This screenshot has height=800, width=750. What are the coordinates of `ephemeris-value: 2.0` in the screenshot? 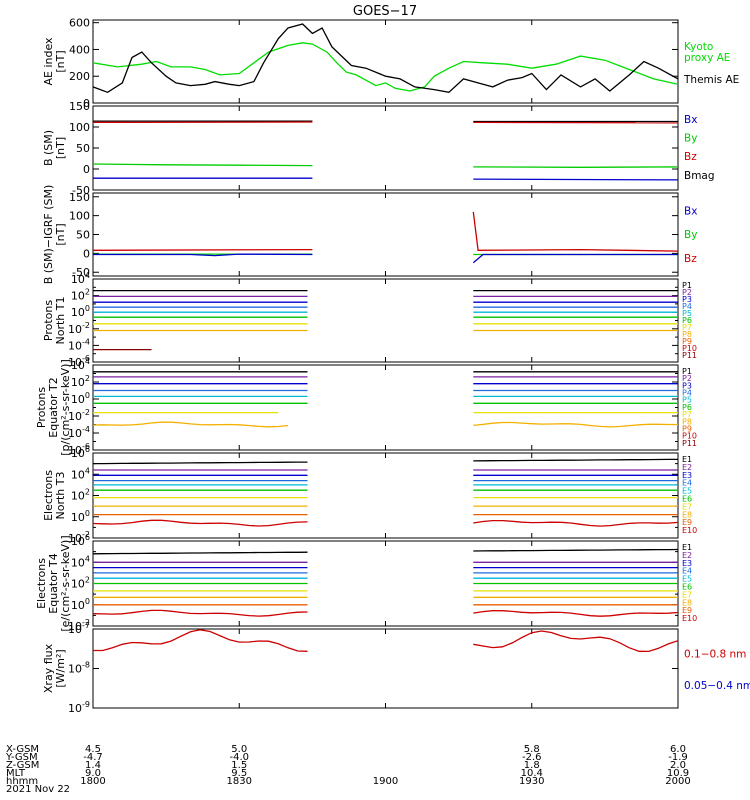 It's located at (678, 765).